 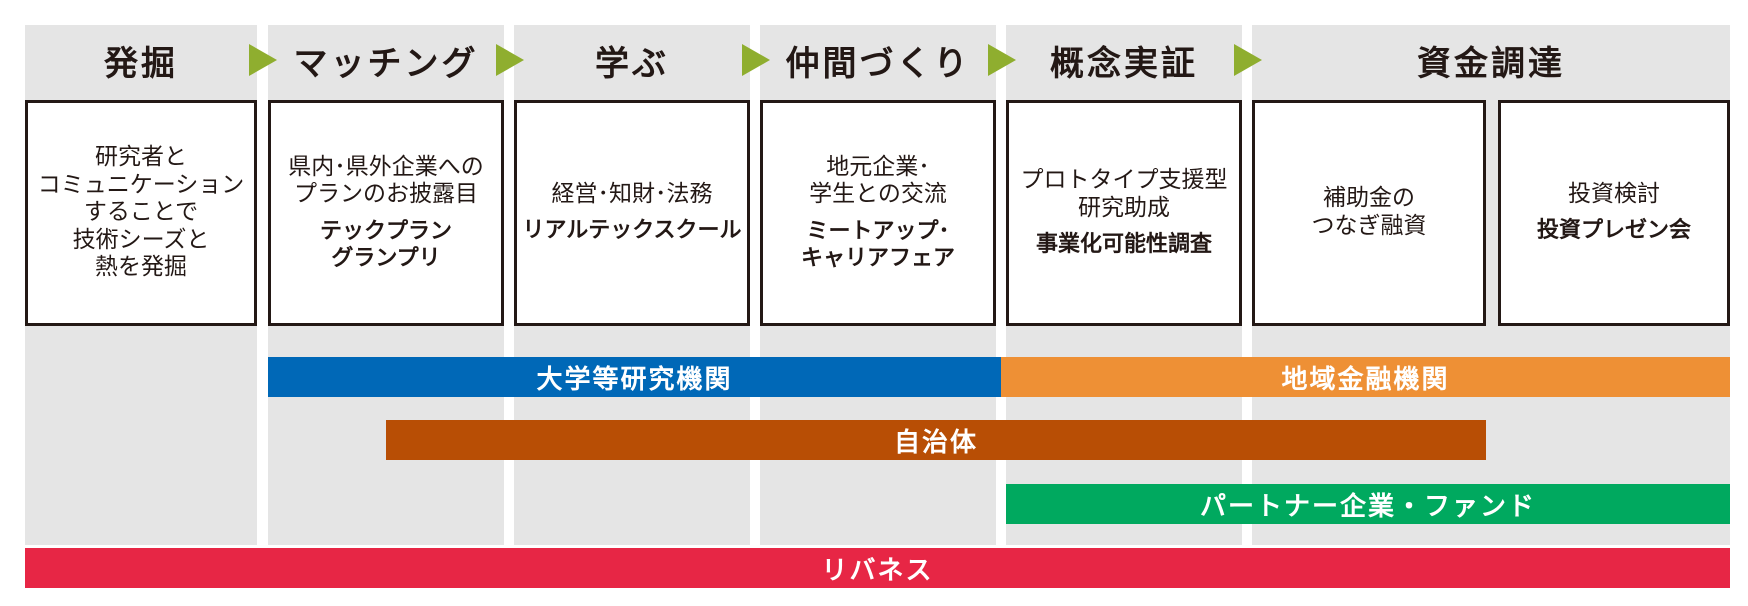 I want to click on box-matching: 県内･県外企業への プランのお披露目 テックプラン グランプリ, so click(x=386, y=213).